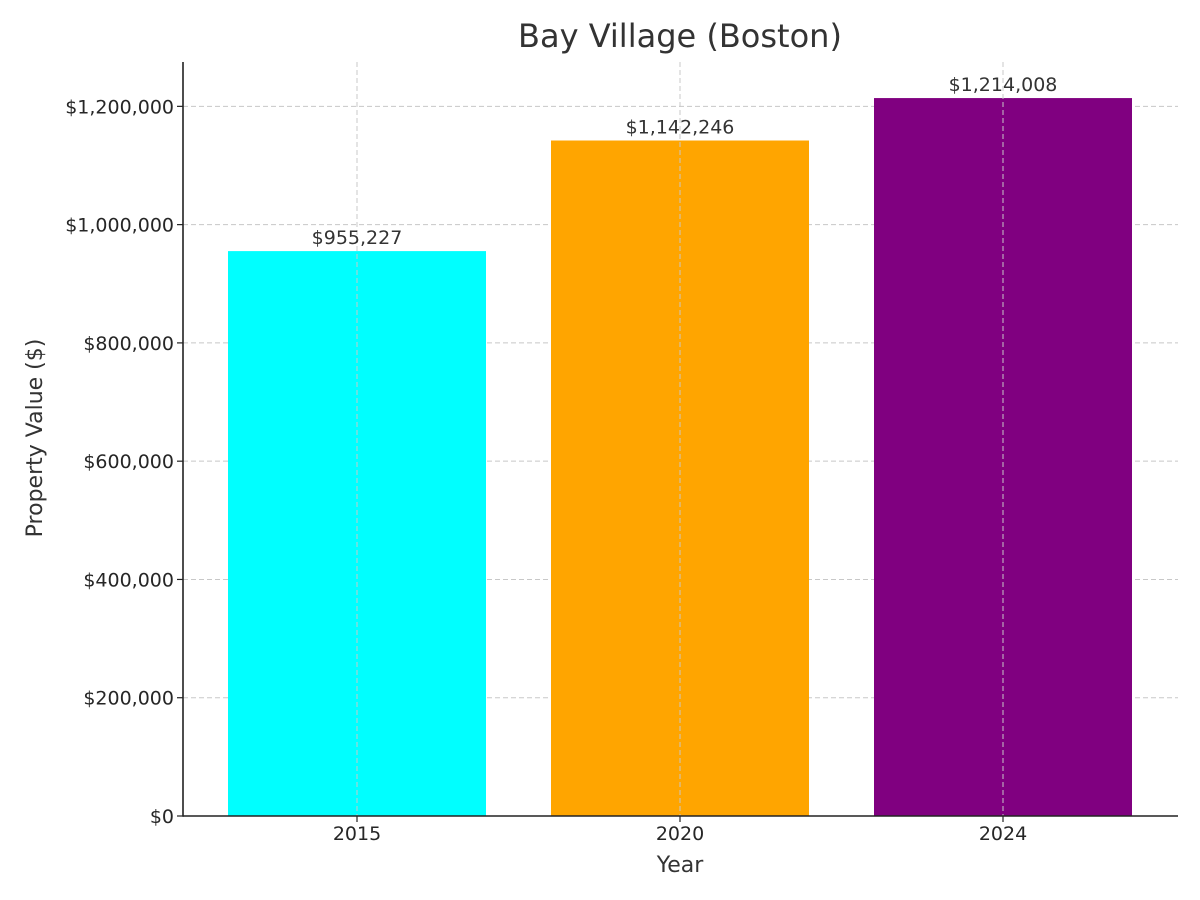  I want to click on y-tick-label: $0, so click(162, 817).